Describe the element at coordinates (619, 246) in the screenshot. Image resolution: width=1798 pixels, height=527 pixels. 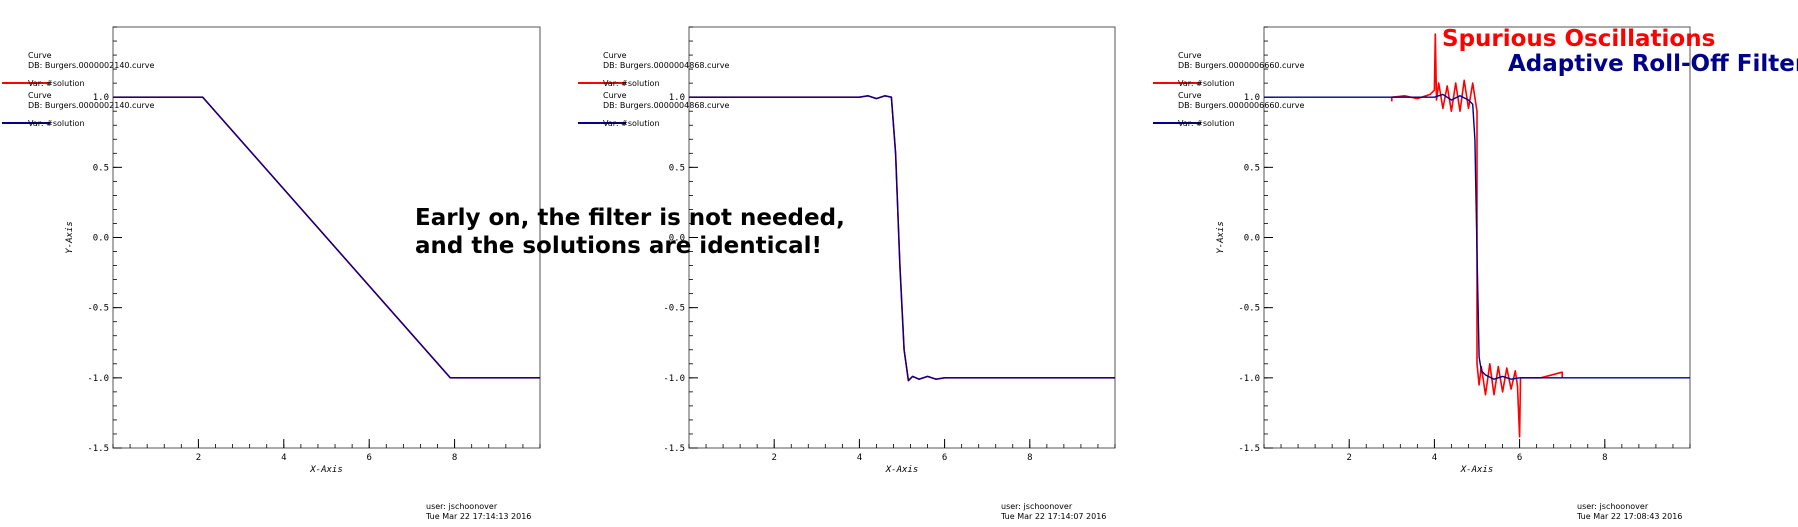
I see `caption-line-2: and the solutions are identical!` at that location.